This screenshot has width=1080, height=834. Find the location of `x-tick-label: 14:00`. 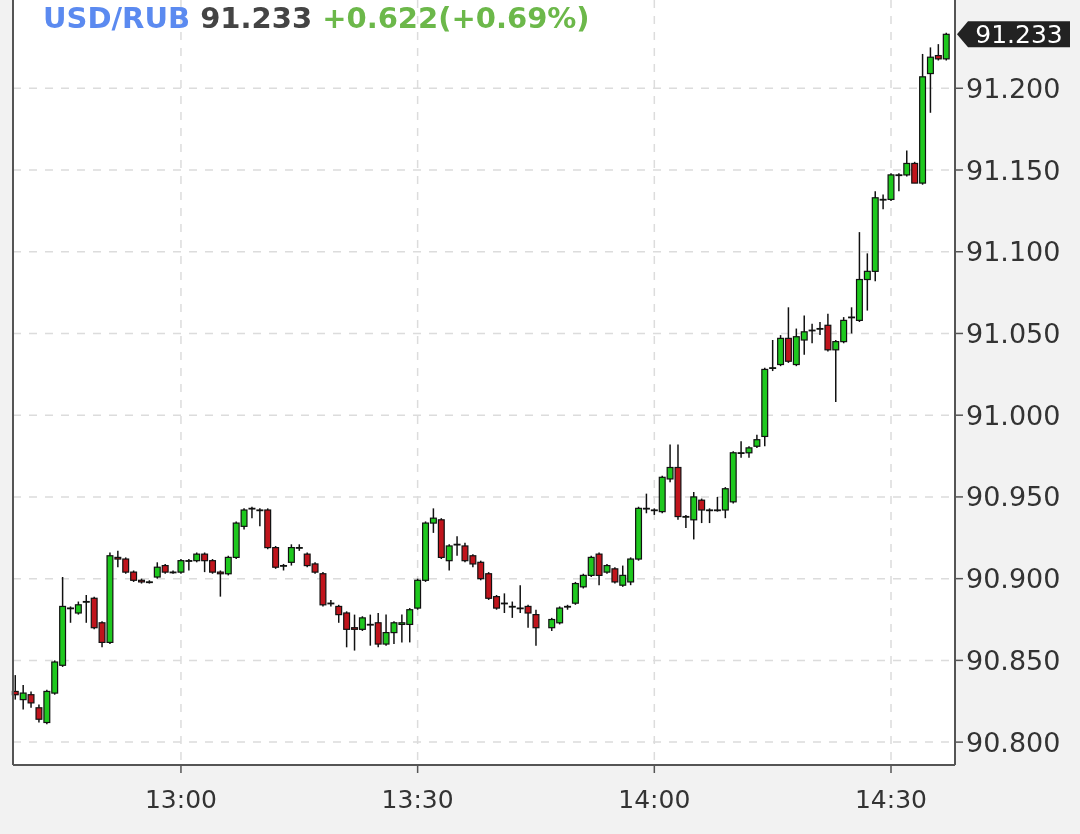

x-tick-label: 14:00 is located at coordinates (654, 799).